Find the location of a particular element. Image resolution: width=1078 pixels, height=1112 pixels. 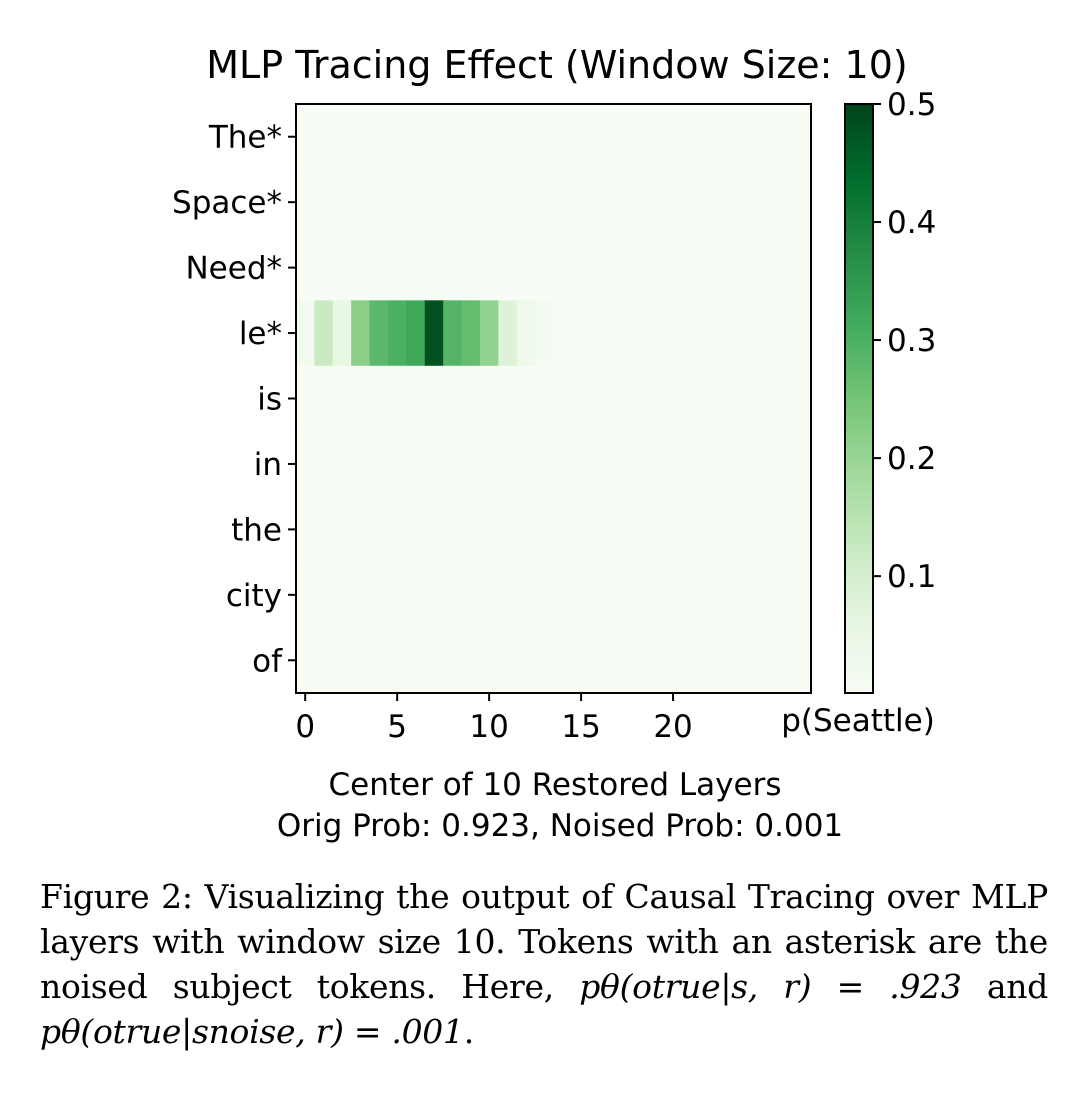

caption-mid: and is located at coordinates (1005, 986).